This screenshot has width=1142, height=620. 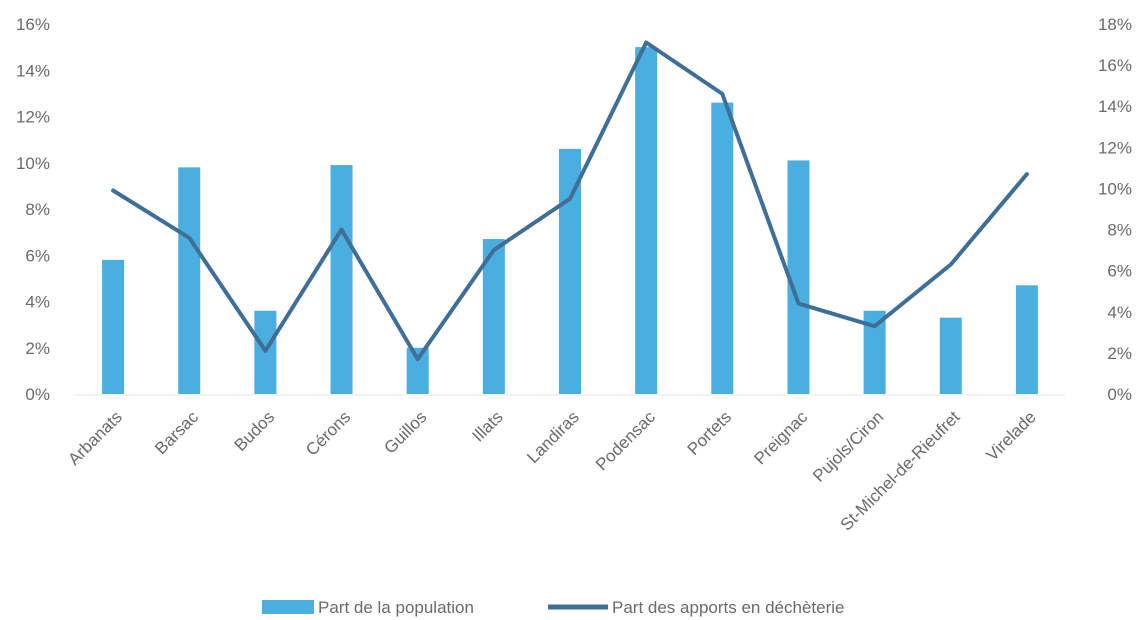 I want to click on right-tick-label: 16%, so click(x=1115, y=65).